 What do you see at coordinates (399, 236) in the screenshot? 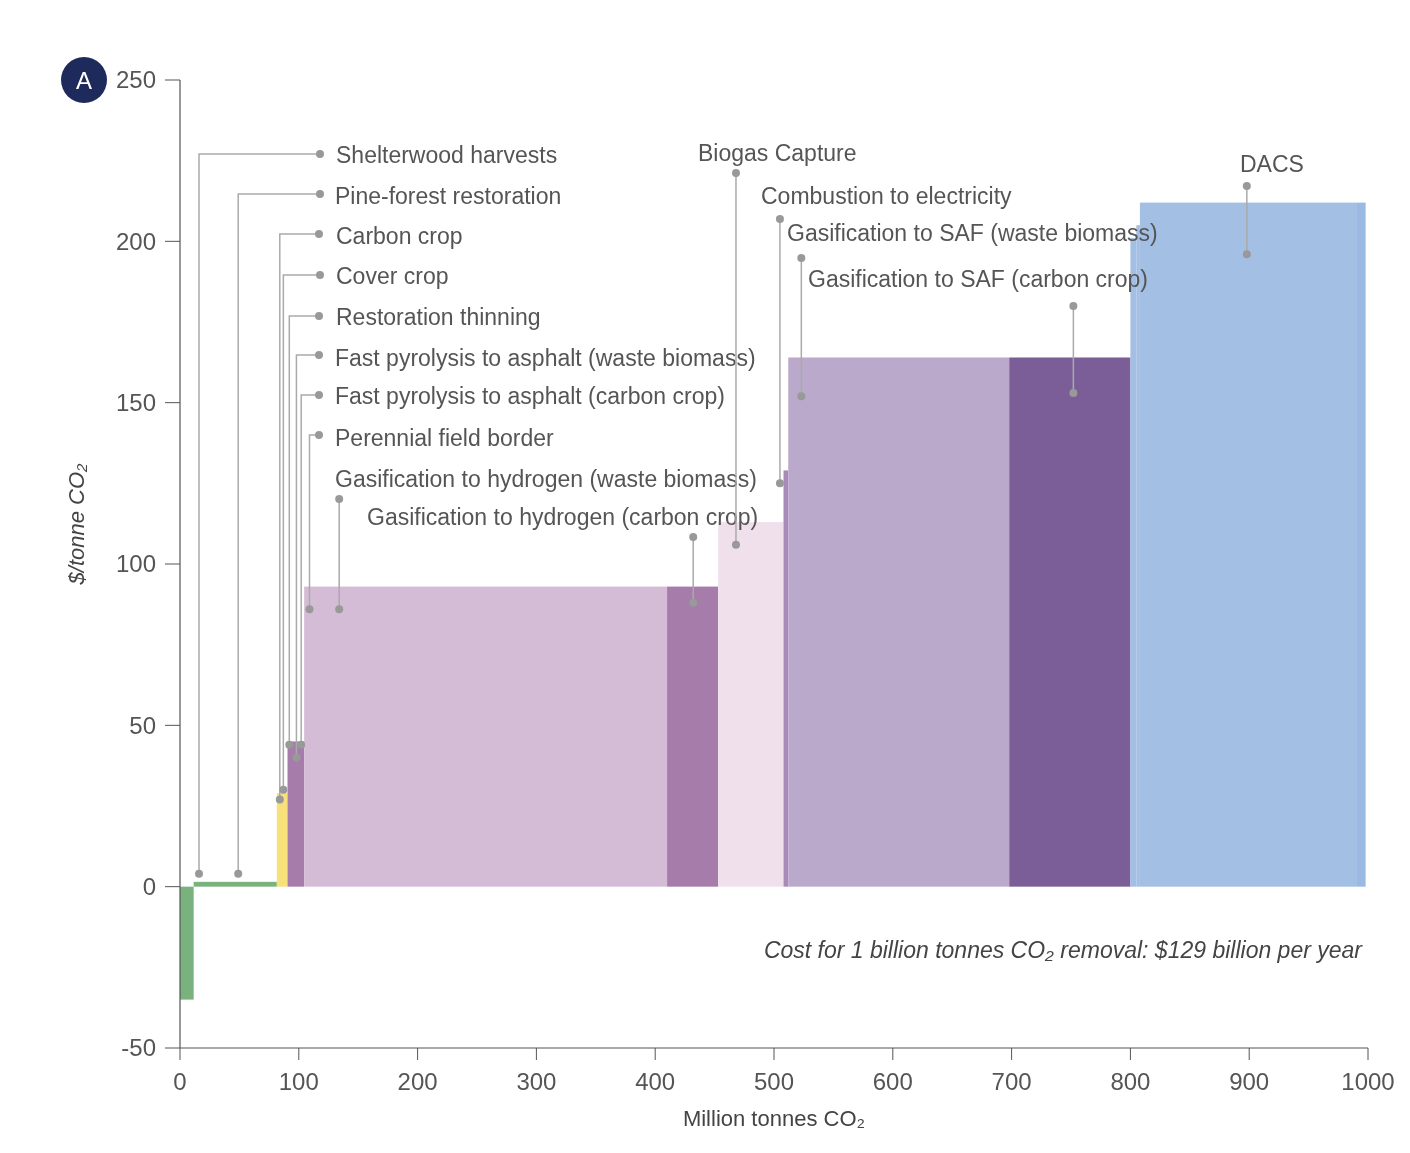
I see `annotation: Carbon crop` at bounding box center [399, 236].